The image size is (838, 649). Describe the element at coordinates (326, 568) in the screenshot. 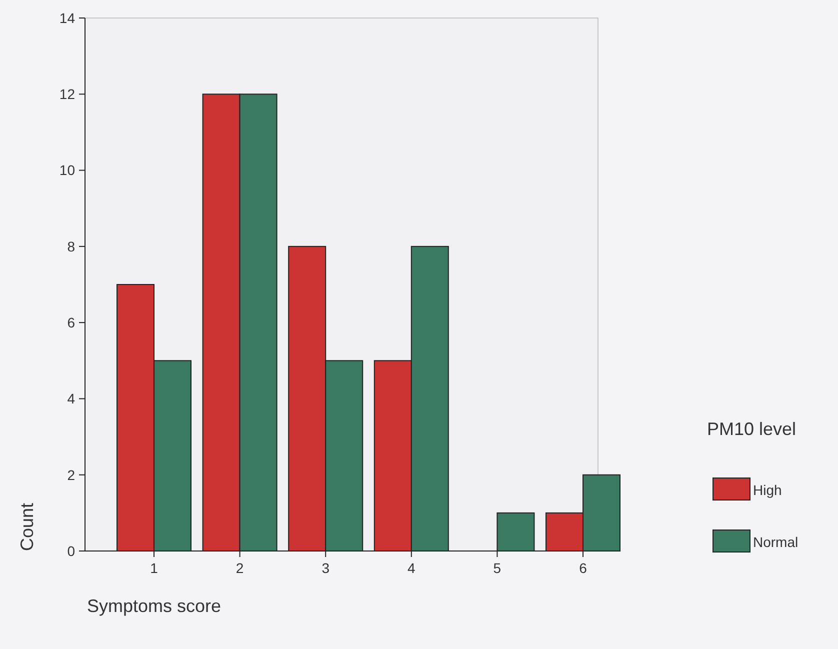

I see `x-tick-label: 3` at that location.